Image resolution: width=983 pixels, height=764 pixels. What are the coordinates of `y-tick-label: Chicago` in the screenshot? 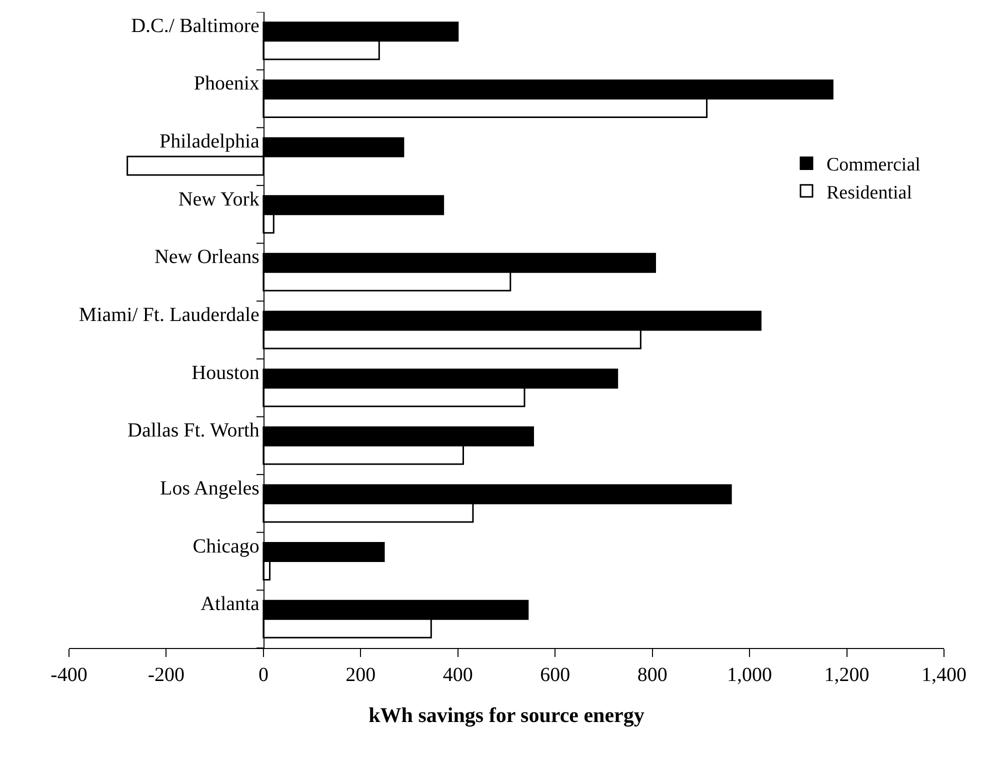 It's located at (226, 546).